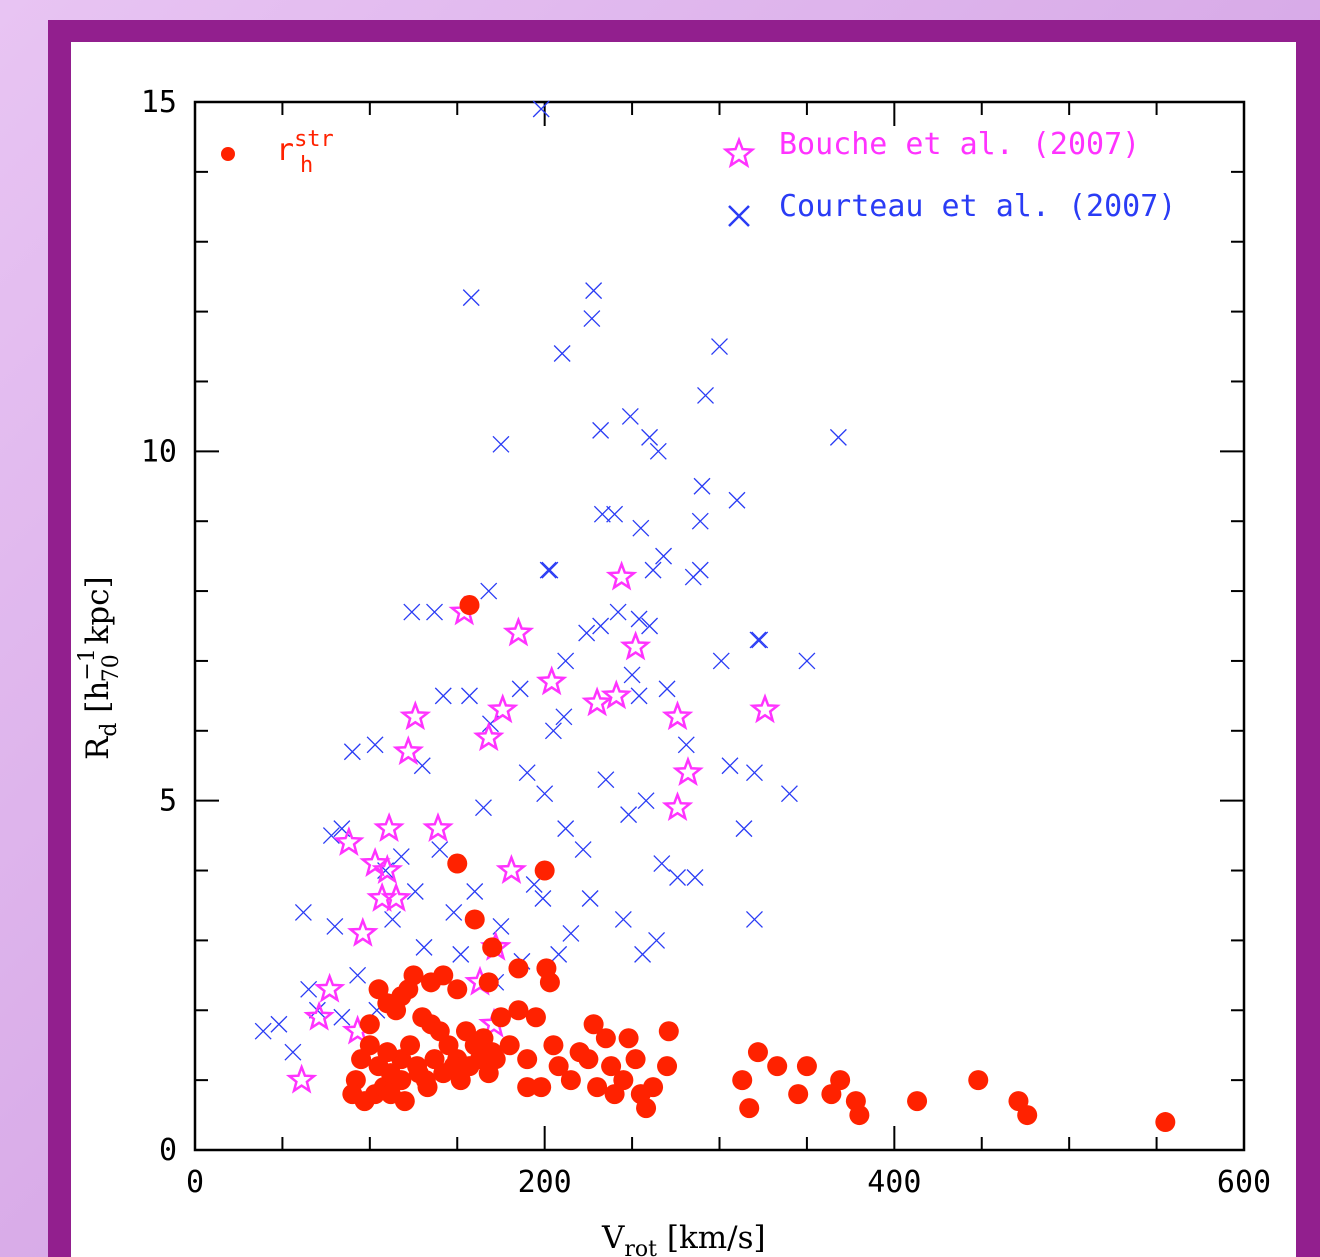  I want to click on y-tick-label: 5, so click(168, 801).